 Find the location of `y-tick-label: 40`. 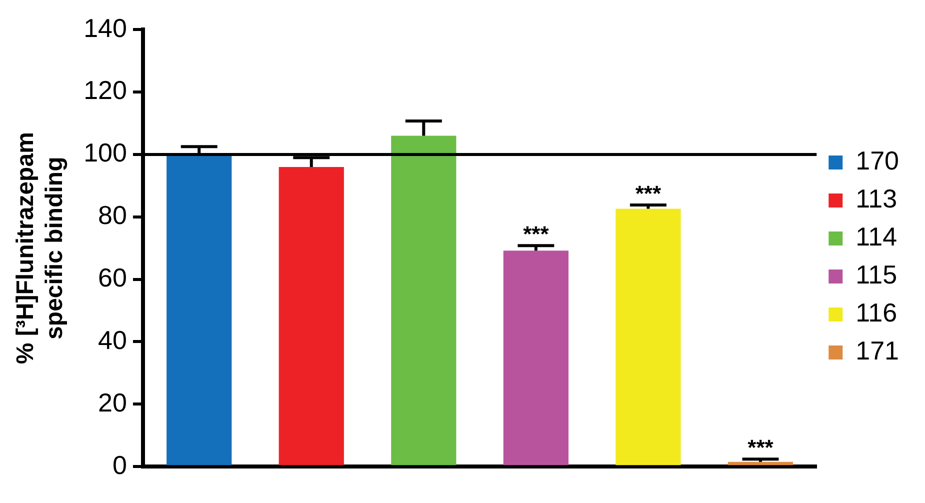

y-tick-label: 40 is located at coordinates (112, 339).